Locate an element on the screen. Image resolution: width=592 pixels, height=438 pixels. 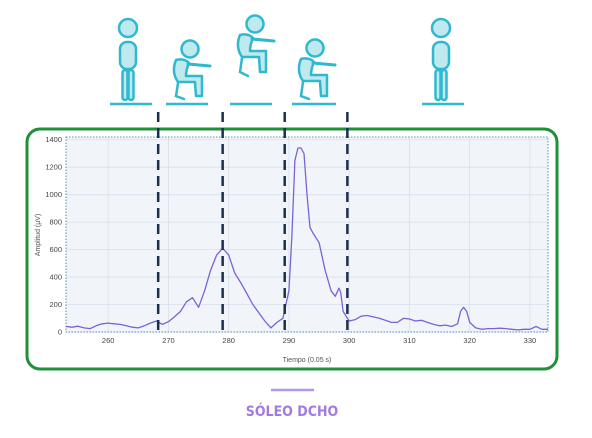
y-tick-label: 200 is located at coordinates (55, 304).